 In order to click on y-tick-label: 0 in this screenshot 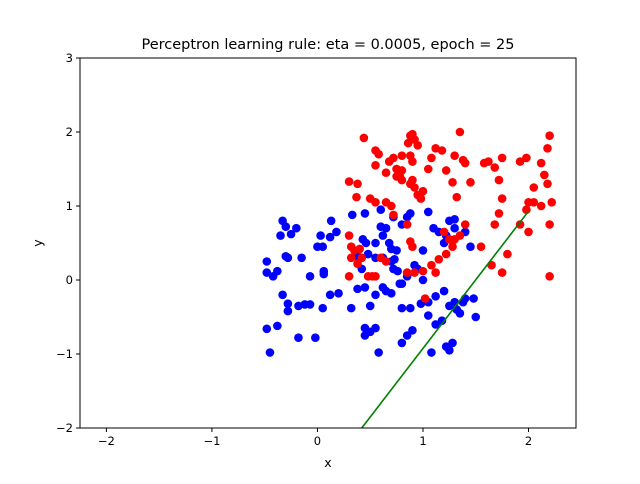, I will do `click(69, 280)`.